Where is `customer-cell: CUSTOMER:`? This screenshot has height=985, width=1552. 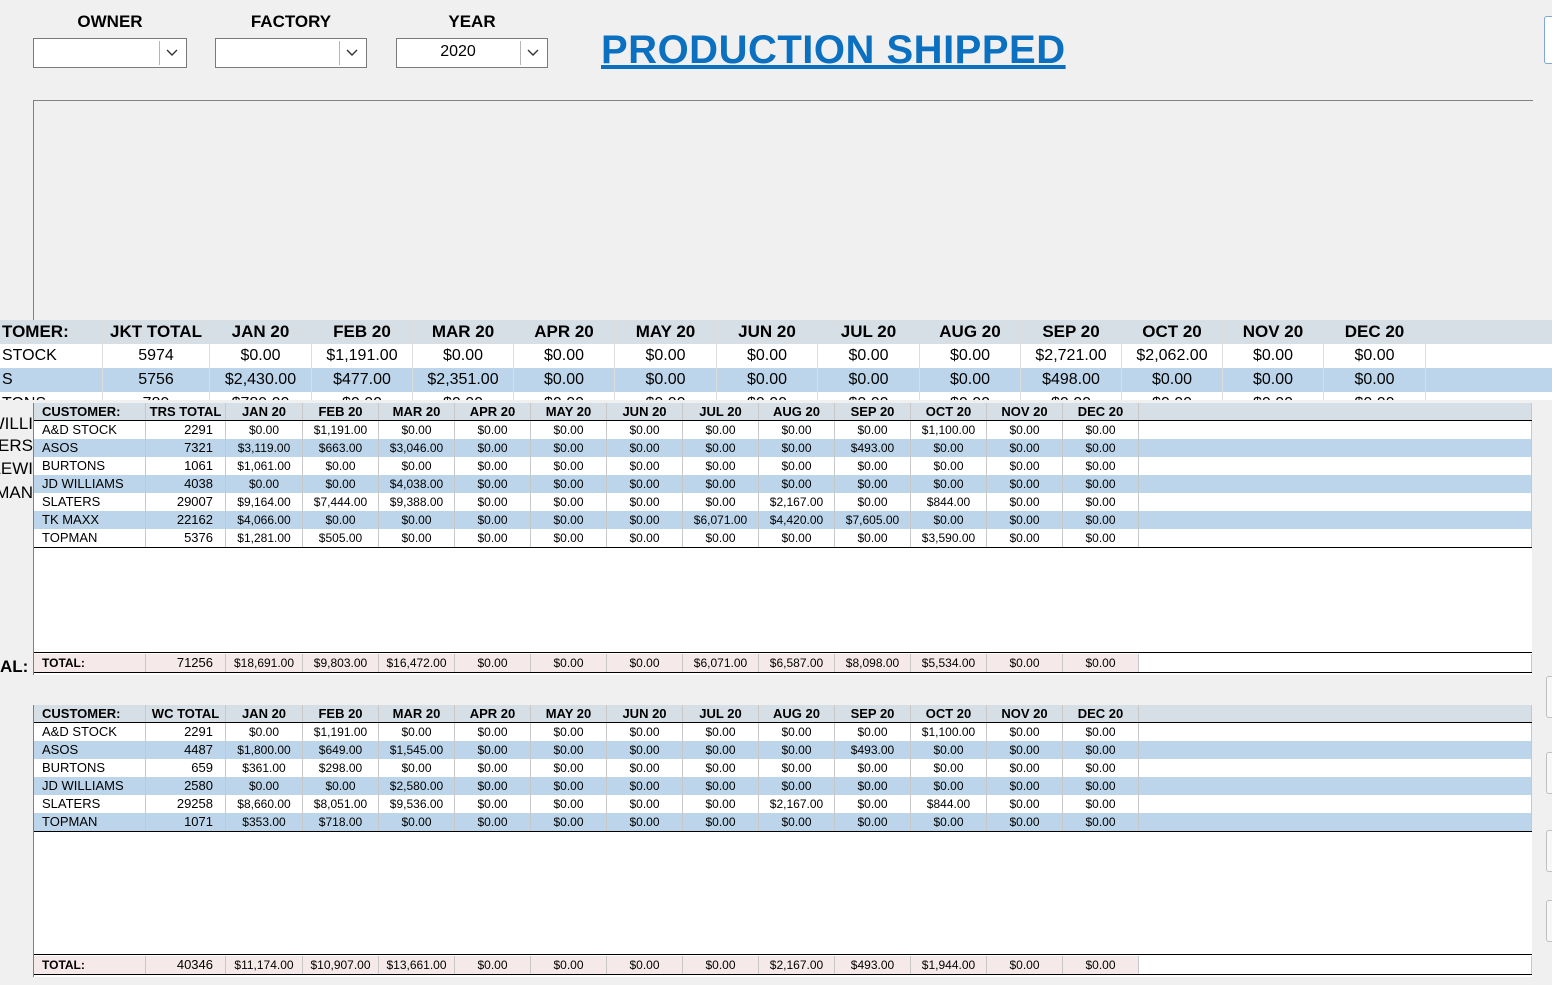
customer-cell: CUSTOMER: is located at coordinates (90, 714).